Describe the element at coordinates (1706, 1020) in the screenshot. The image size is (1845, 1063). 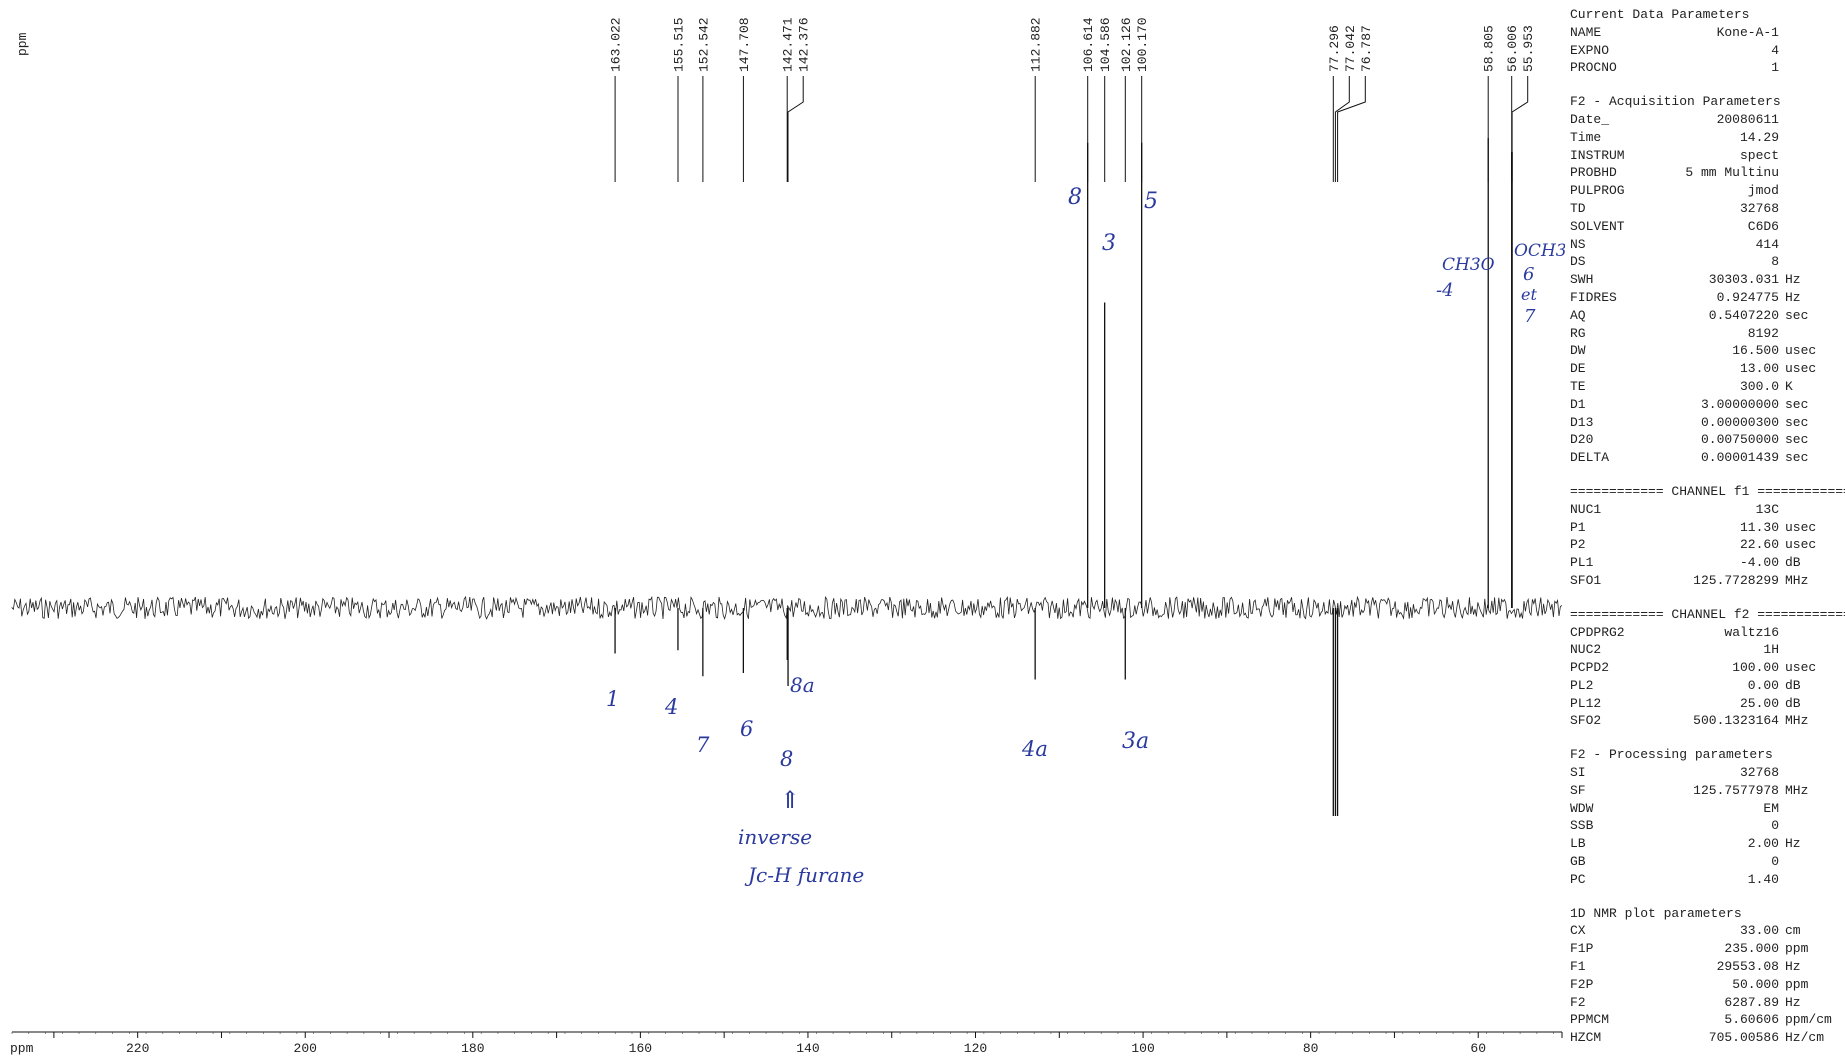
I see `param-row: PPMCM 5.60606 ppm/cm` at that location.